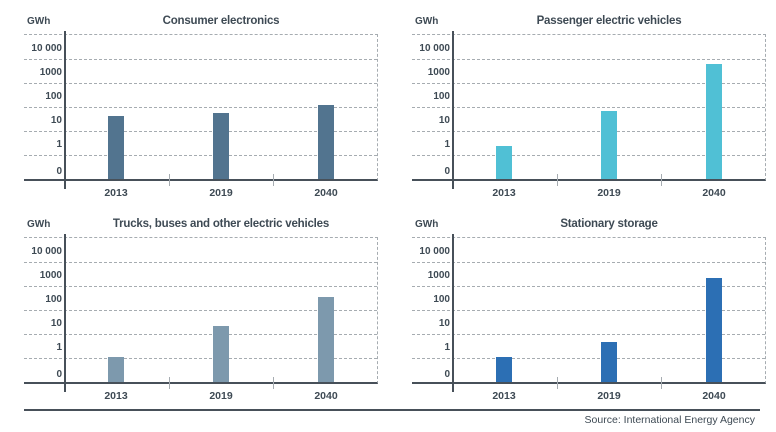  What do you see at coordinates (392, 410) in the screenshot?
I see `footer-divider` at bounding box center [392, 410].